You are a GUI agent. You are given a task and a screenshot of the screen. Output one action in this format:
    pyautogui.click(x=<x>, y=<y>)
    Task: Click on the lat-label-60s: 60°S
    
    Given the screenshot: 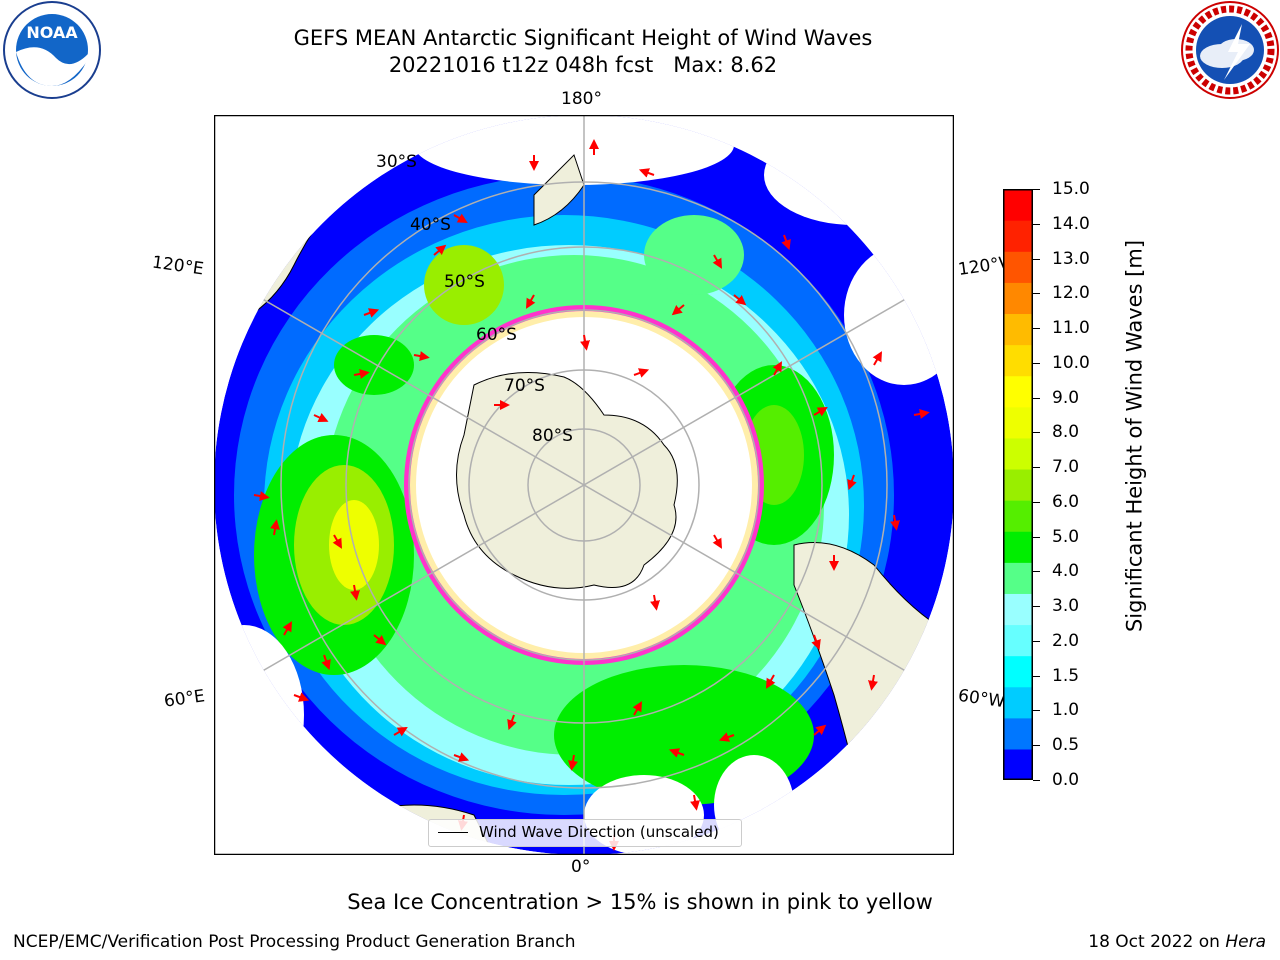 What is the action you would take?
    pyautogui.click(x=496, y=335)
    